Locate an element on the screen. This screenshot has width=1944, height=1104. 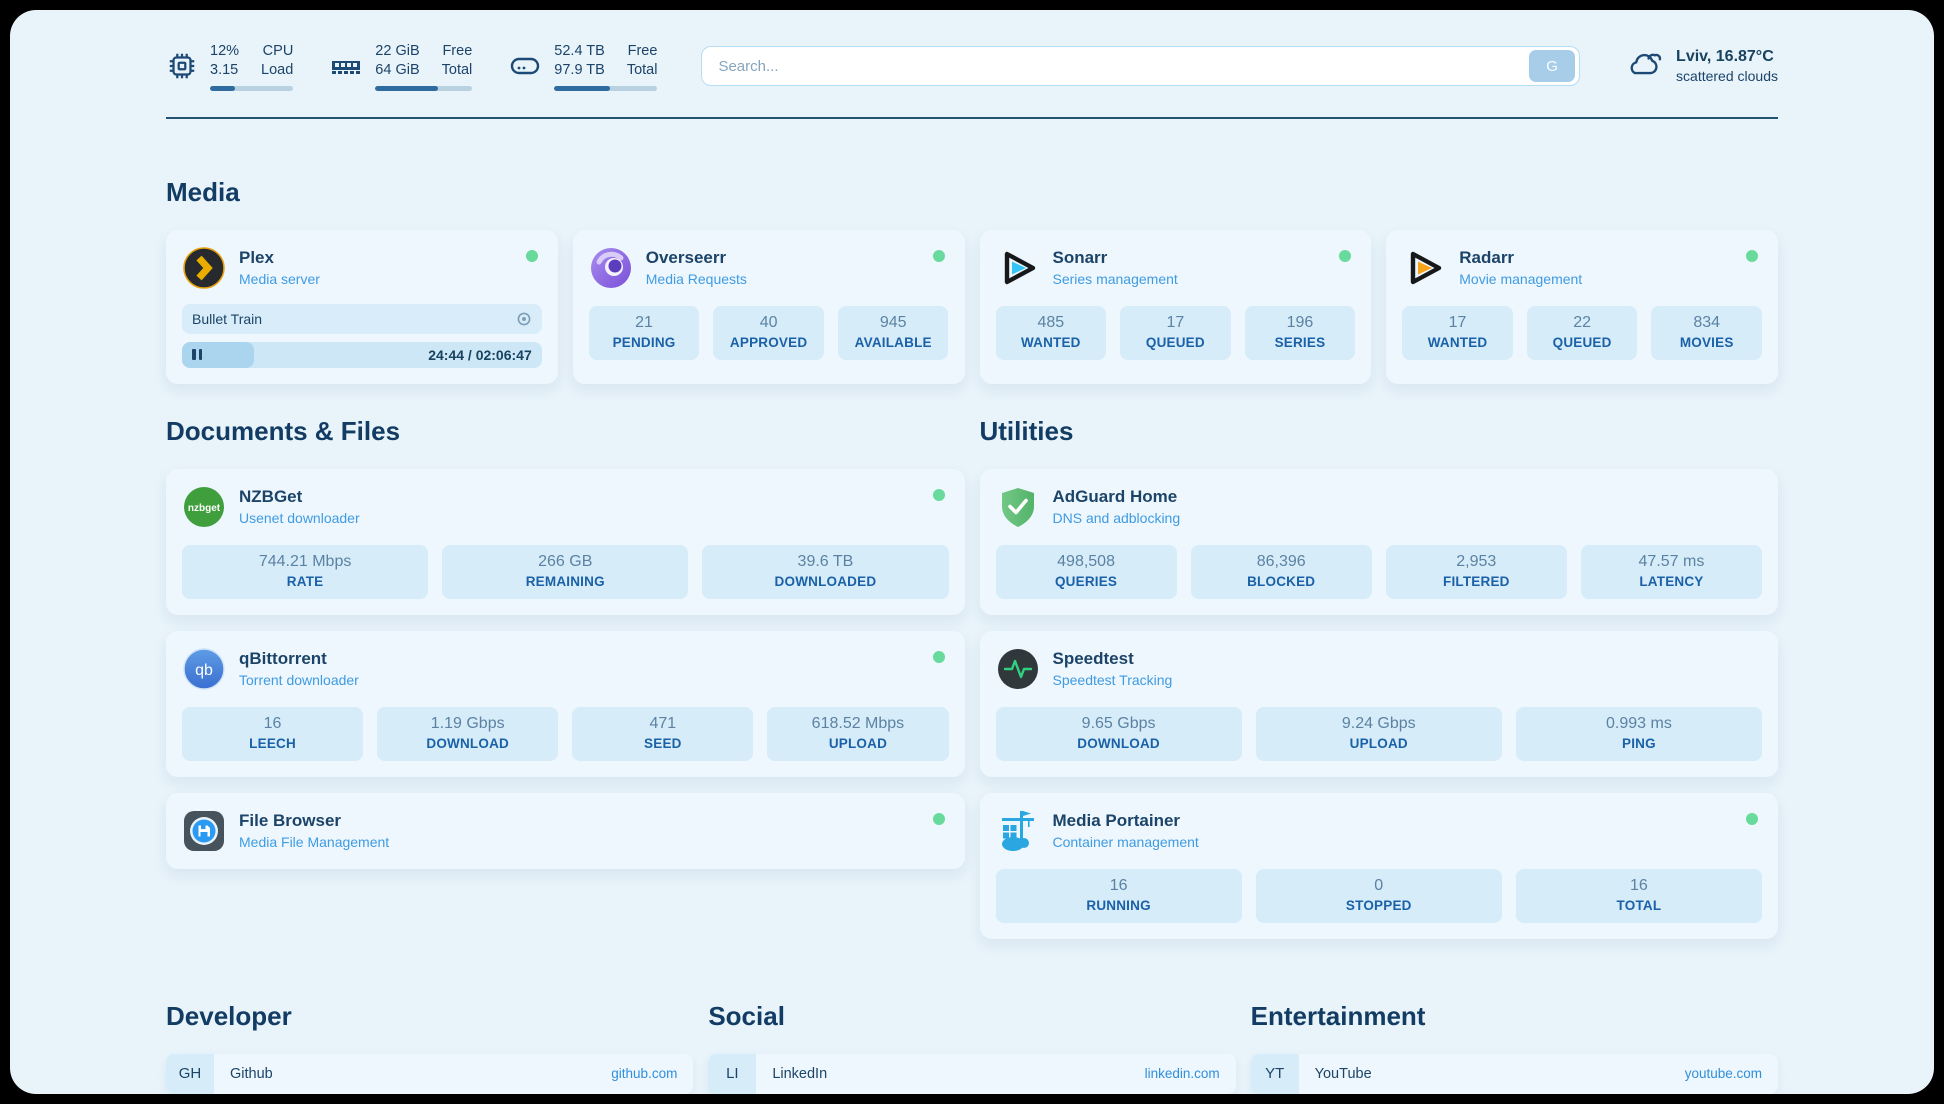
bookmark-name: LinkedIn is located at coordinates (800, 1073).